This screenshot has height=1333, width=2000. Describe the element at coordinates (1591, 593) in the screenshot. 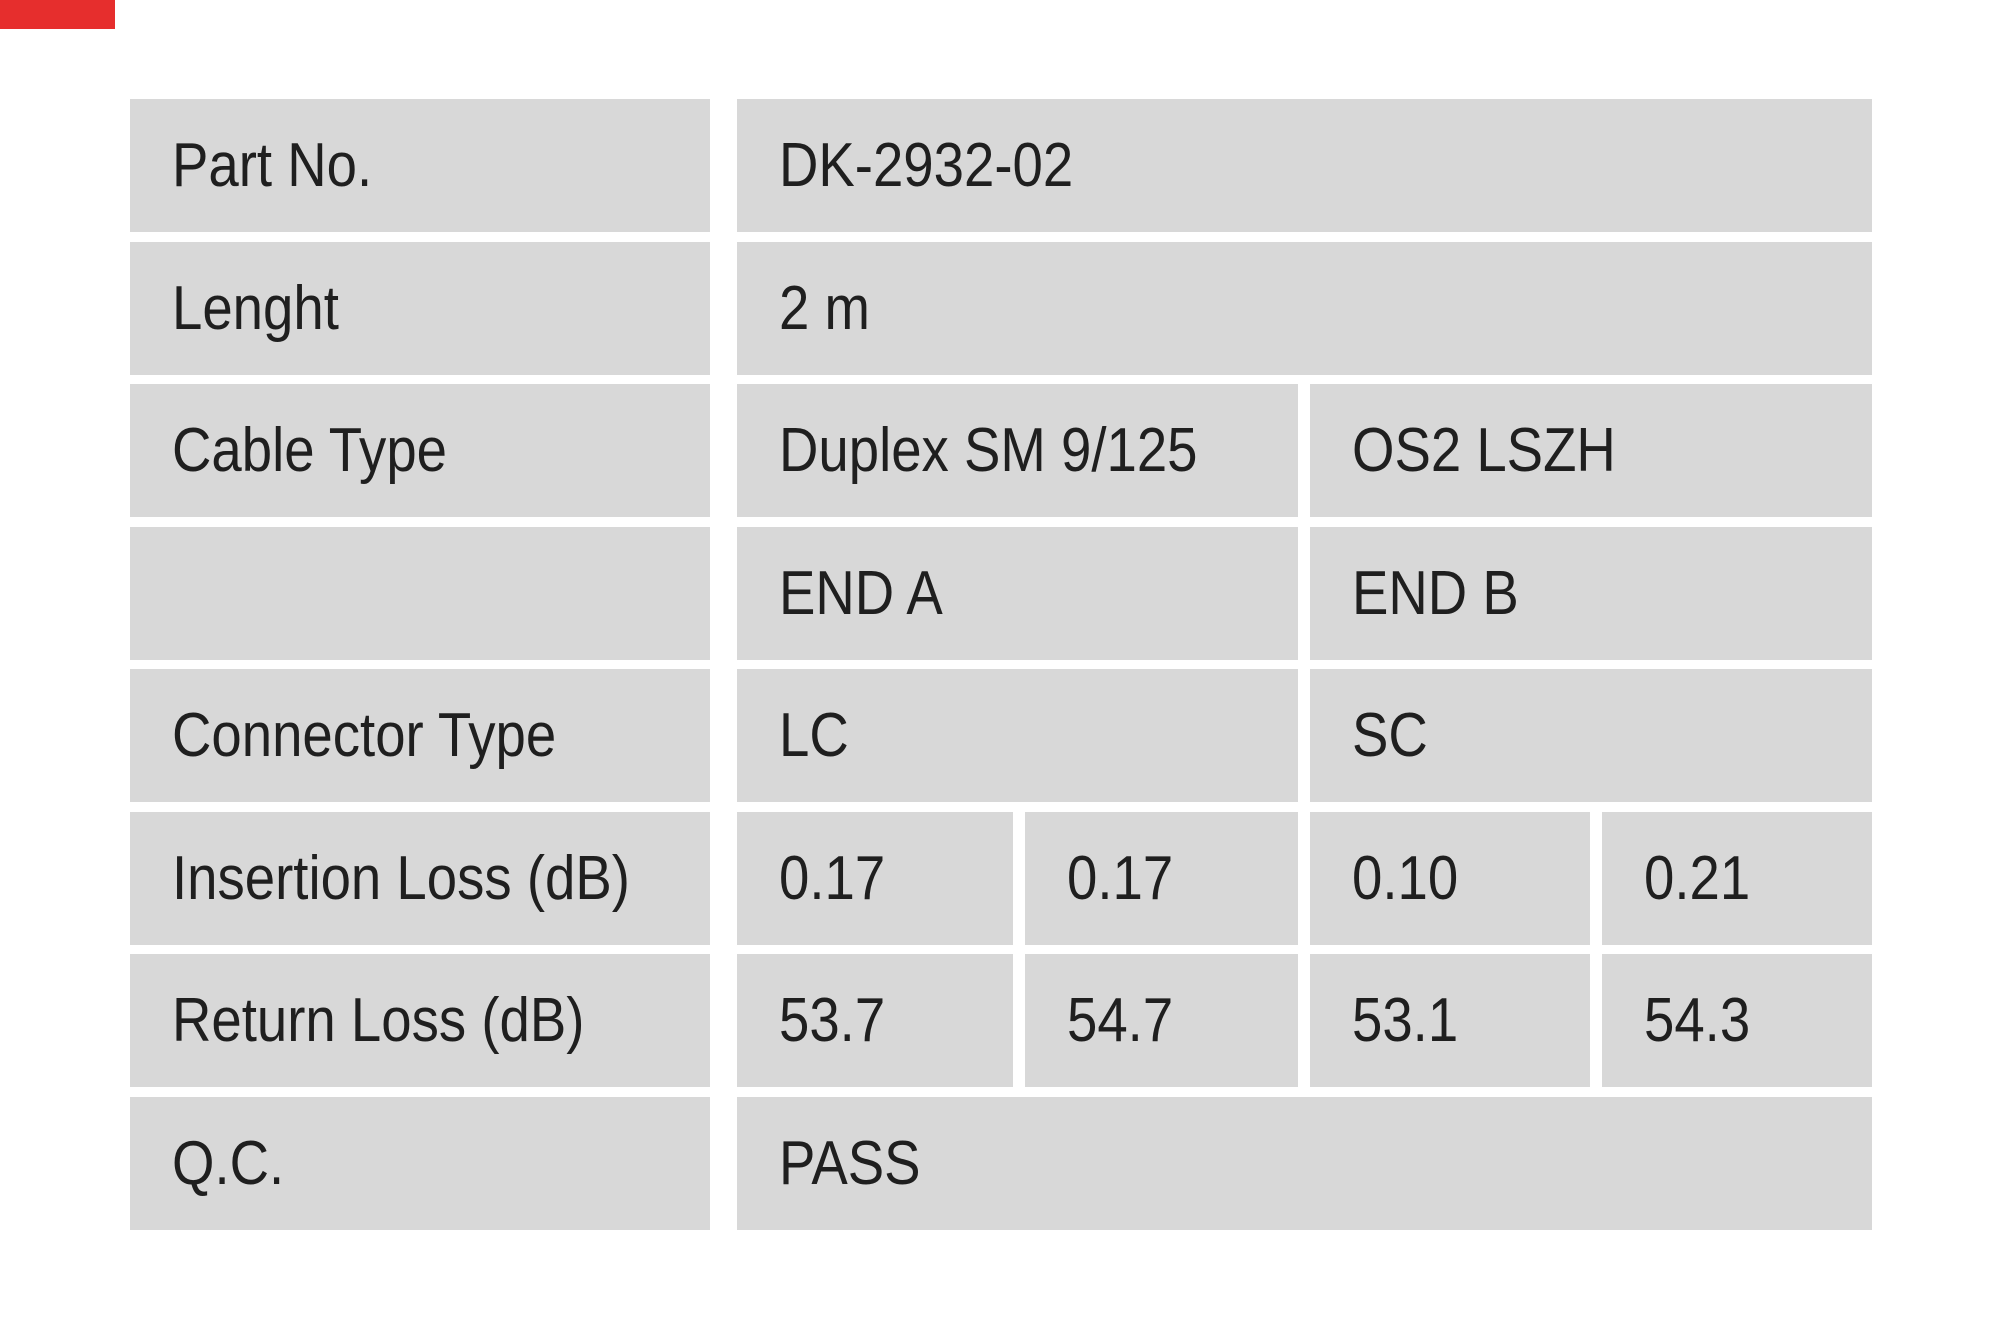

I see `end-b-header-cell: END B` at that location.